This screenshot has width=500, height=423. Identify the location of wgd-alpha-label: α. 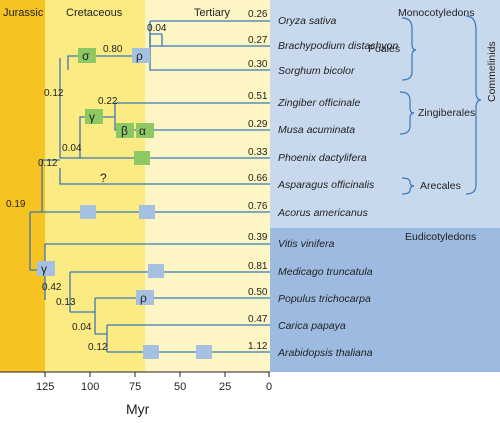
(142, 131).